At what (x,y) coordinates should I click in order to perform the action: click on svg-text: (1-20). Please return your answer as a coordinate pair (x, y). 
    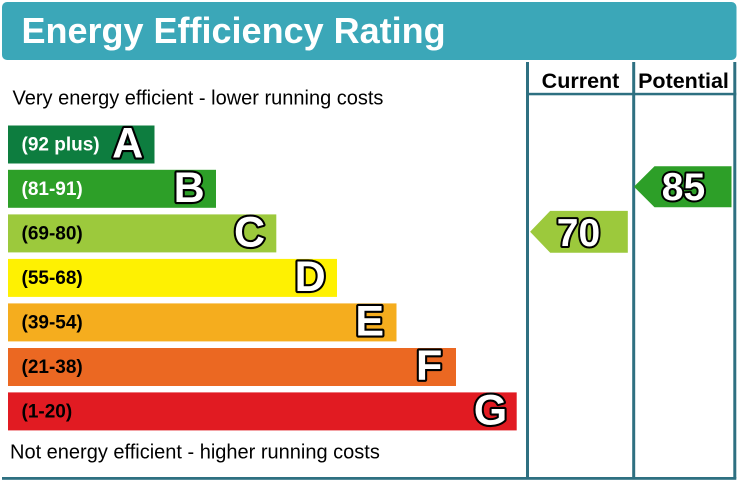
    Looking at the image, I should click on (47, 412).